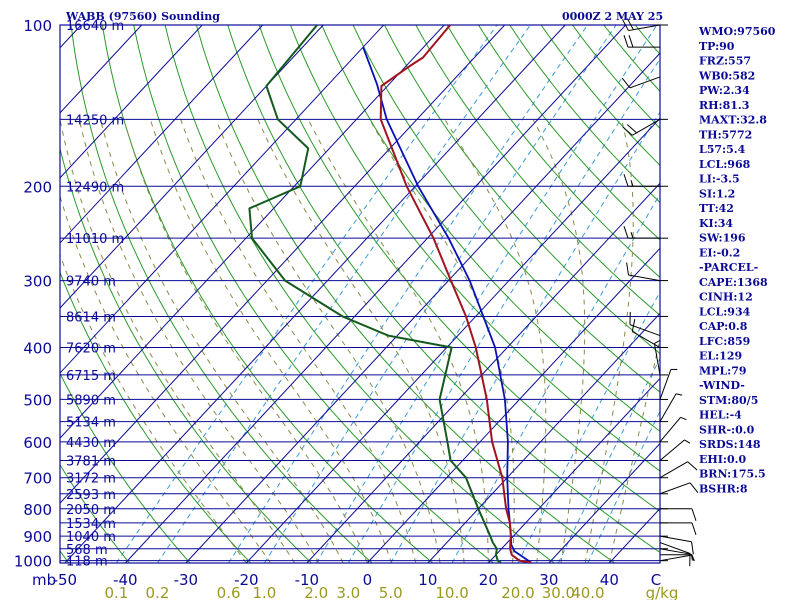 The width and height of the screenshot is (800, 600). I want to click on index-line: LI:-3.5, so click(719, 179).